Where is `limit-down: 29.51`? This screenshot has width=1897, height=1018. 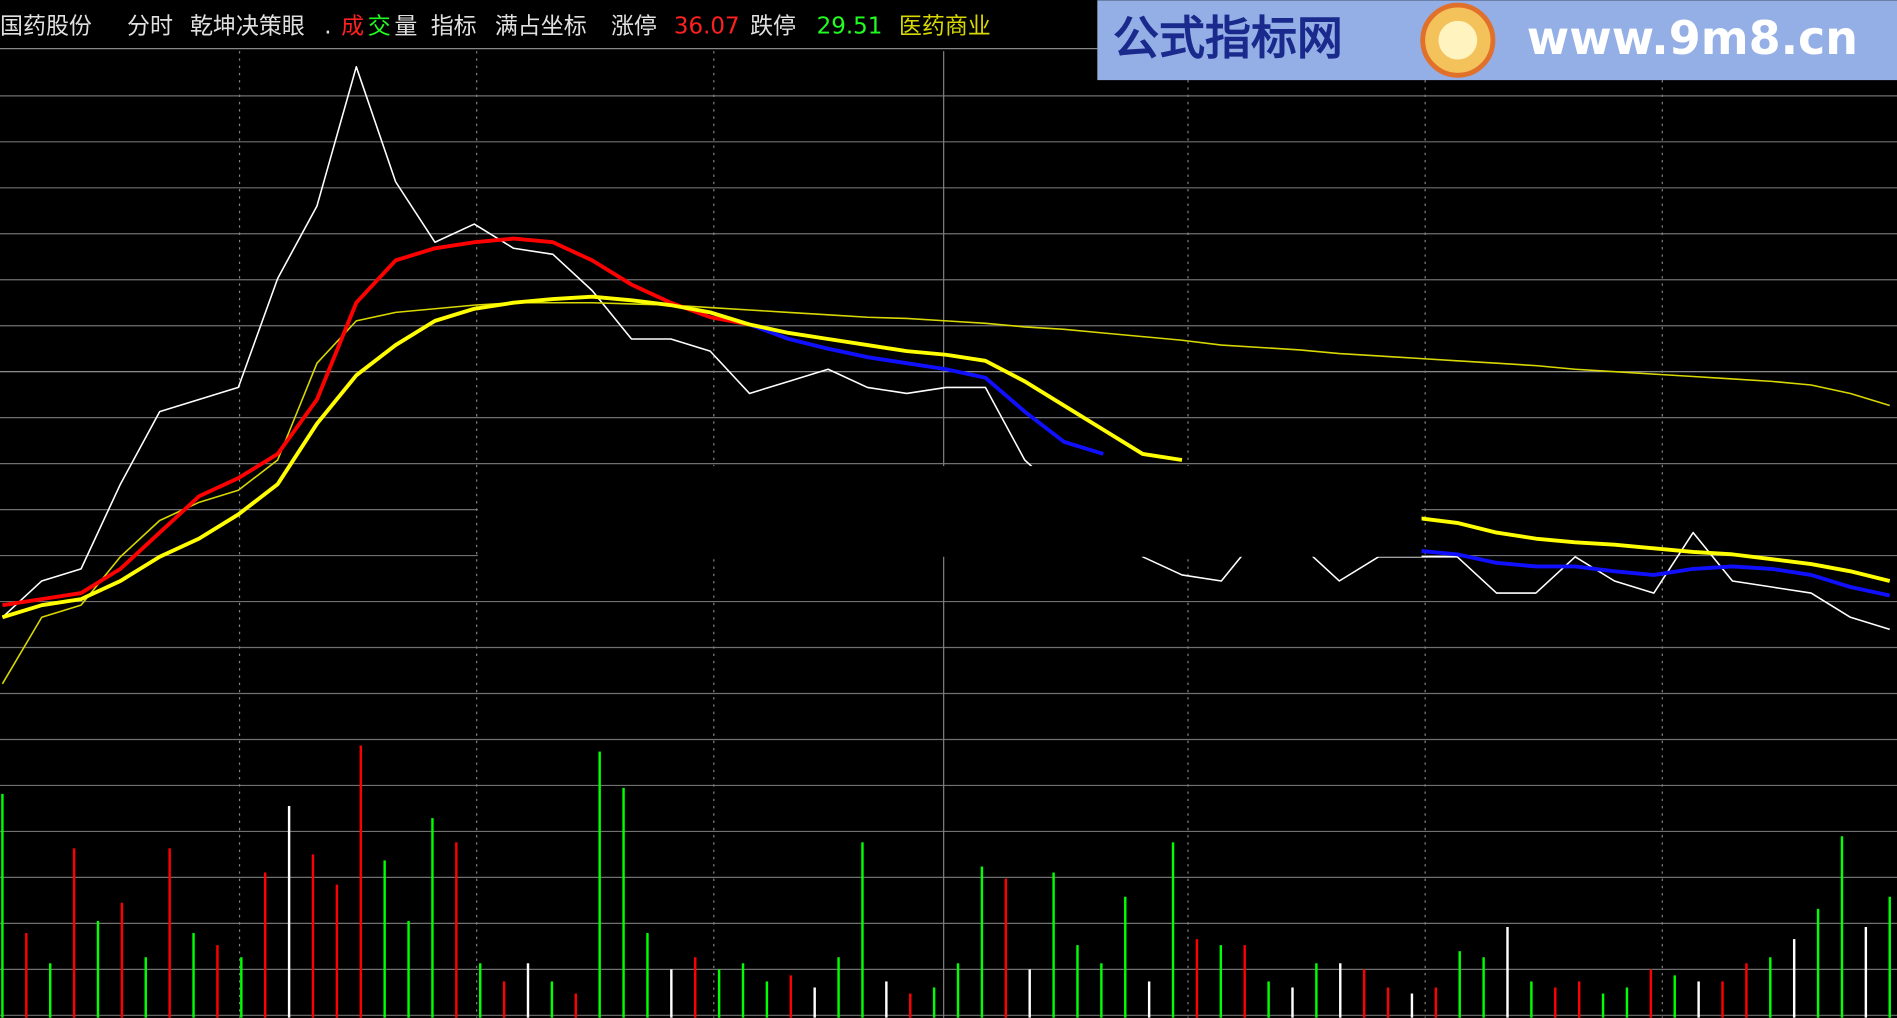 limit-down: 29.51 is located at coordinates (850, 26).